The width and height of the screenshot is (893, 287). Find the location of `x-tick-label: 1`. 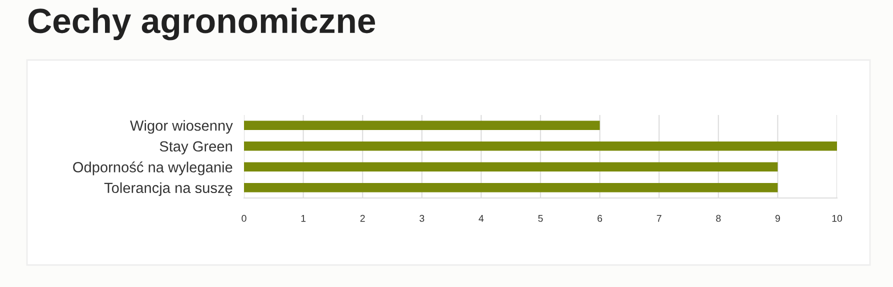

x-tick-label: 1 is located at coordinates (303, 218).